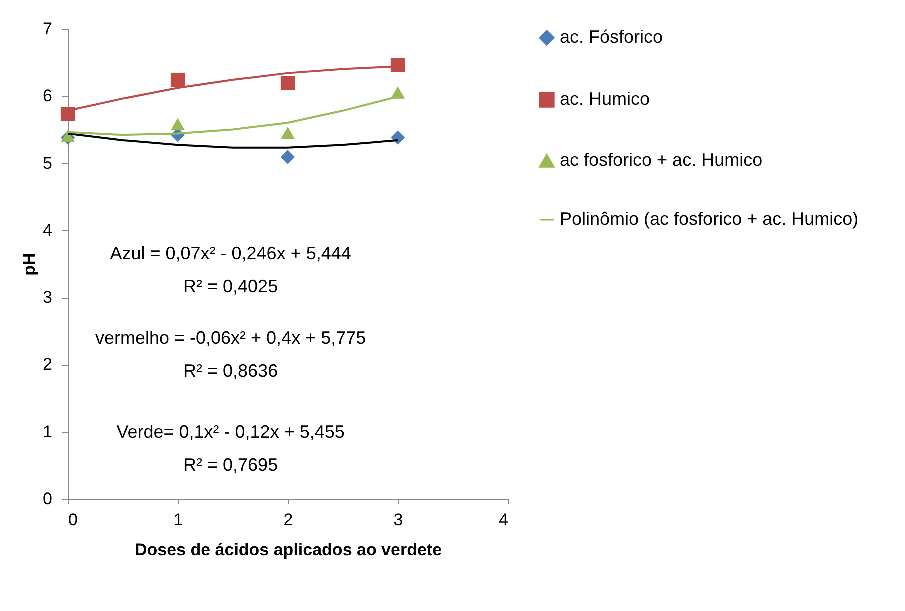 The image size is (905, 611). Describe the element at coordinates (47, 298) in the screenshot. I see `y-tick-label: 3` at that location.